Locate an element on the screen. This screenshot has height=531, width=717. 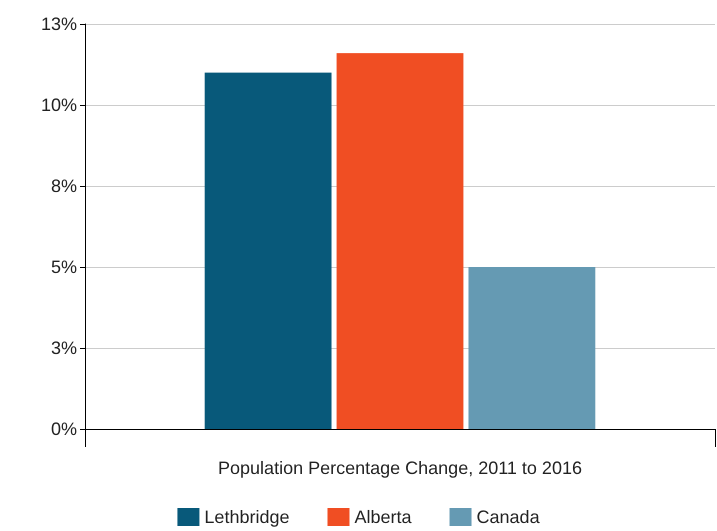
legend-label: Canada is located at coordinates (508, 517).